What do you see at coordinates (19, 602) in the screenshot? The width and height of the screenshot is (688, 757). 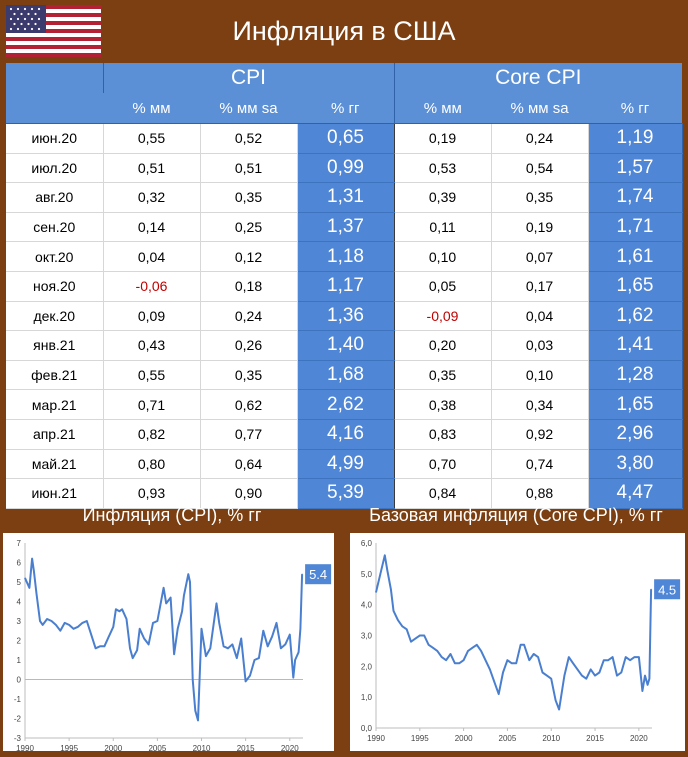 I see `y-tick-label: 4` at bounding box center [19, 602].